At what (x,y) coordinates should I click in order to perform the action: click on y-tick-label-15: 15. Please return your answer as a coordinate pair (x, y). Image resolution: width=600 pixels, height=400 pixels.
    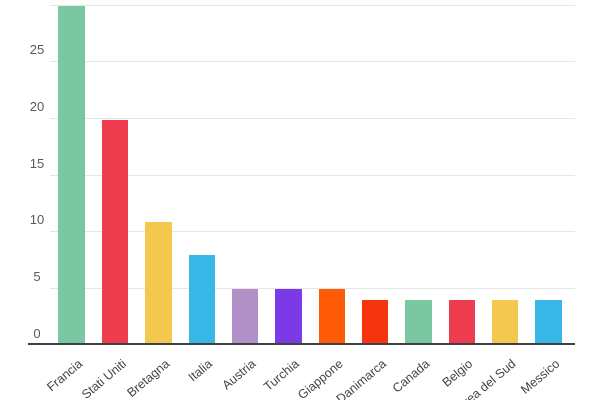
    Looking at the image, I should click on (37, 163).